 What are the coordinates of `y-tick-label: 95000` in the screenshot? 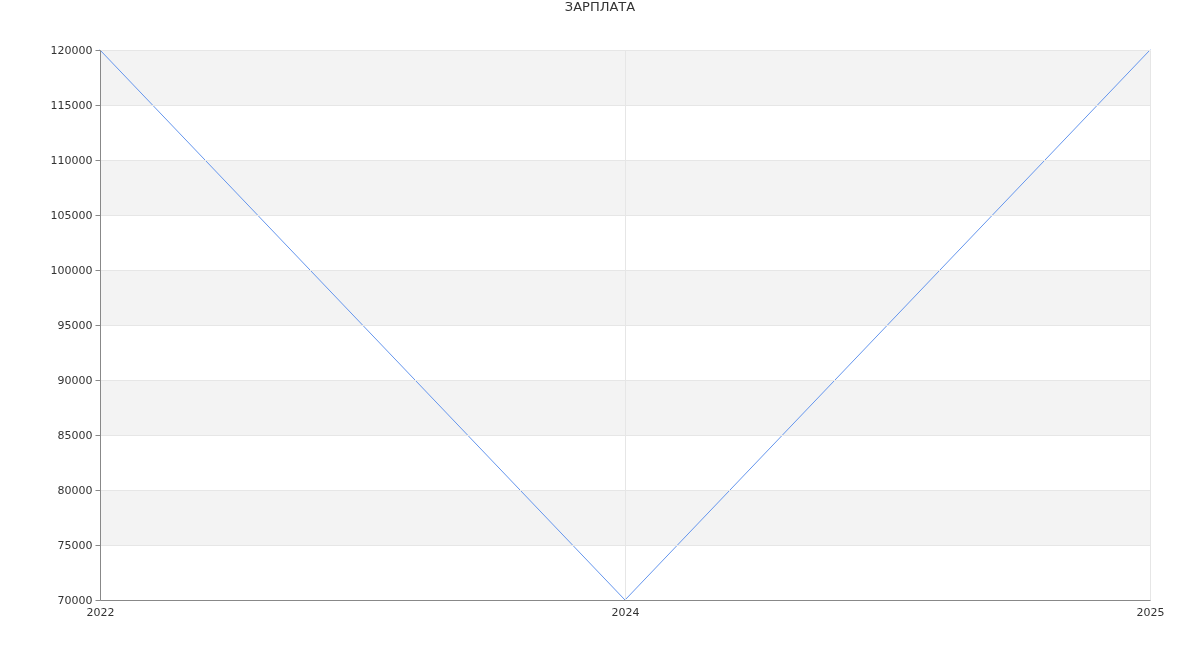 It's located at (75, 325).